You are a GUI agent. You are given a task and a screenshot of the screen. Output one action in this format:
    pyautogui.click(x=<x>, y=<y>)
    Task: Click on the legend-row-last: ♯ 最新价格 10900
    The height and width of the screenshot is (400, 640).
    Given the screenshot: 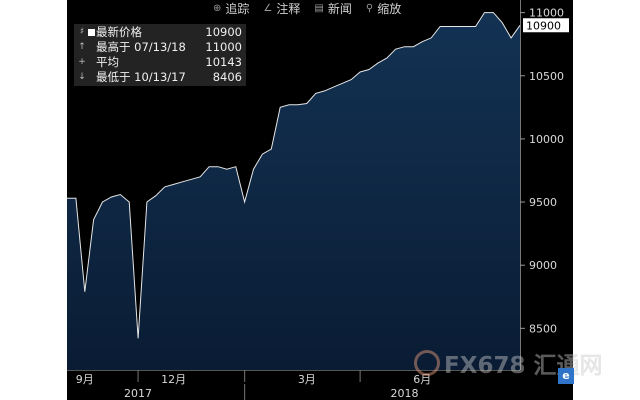 What is the action you would take?
    pyautogui.click(x=160, y=32)
    